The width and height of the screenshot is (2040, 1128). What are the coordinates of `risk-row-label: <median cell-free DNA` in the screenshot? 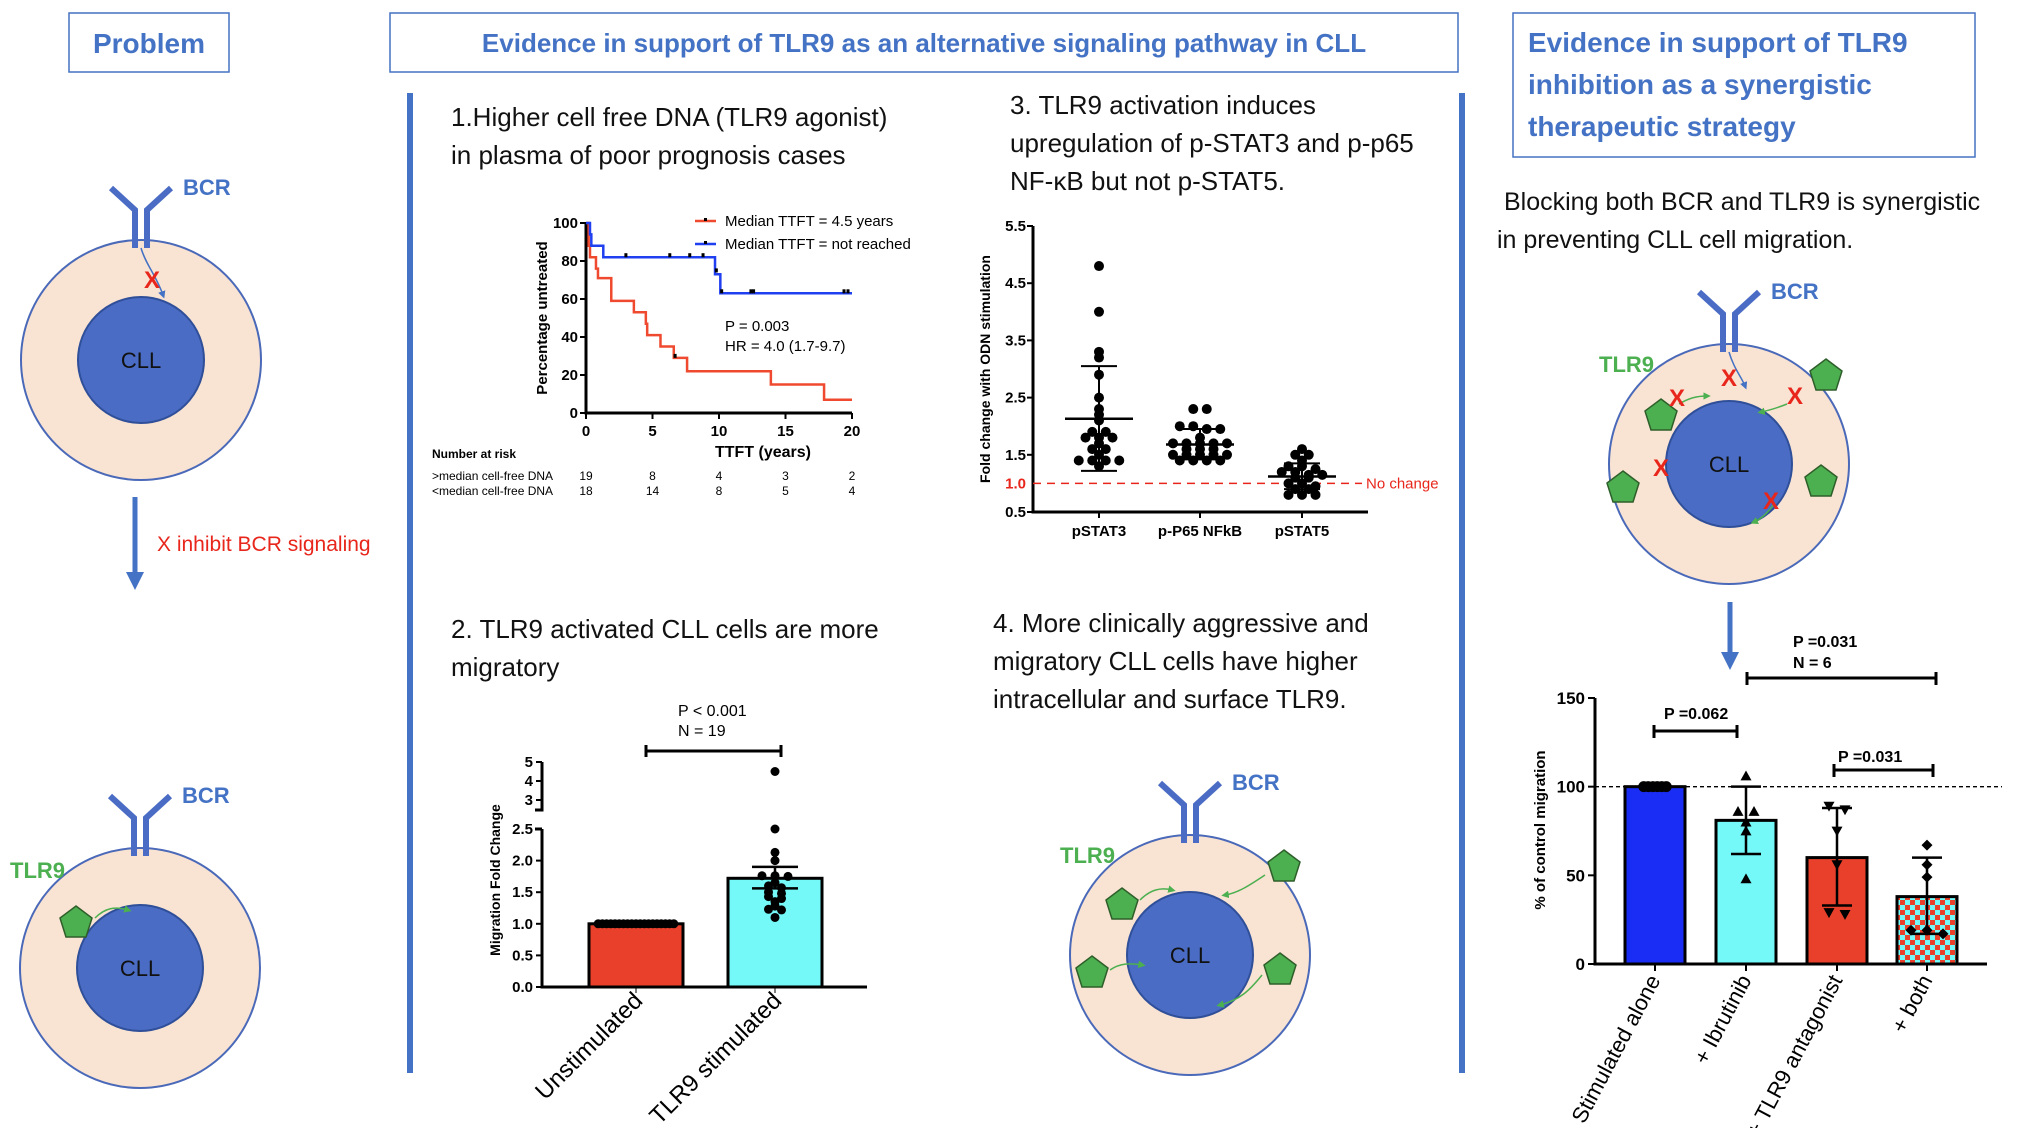 It's located at (492, 491).